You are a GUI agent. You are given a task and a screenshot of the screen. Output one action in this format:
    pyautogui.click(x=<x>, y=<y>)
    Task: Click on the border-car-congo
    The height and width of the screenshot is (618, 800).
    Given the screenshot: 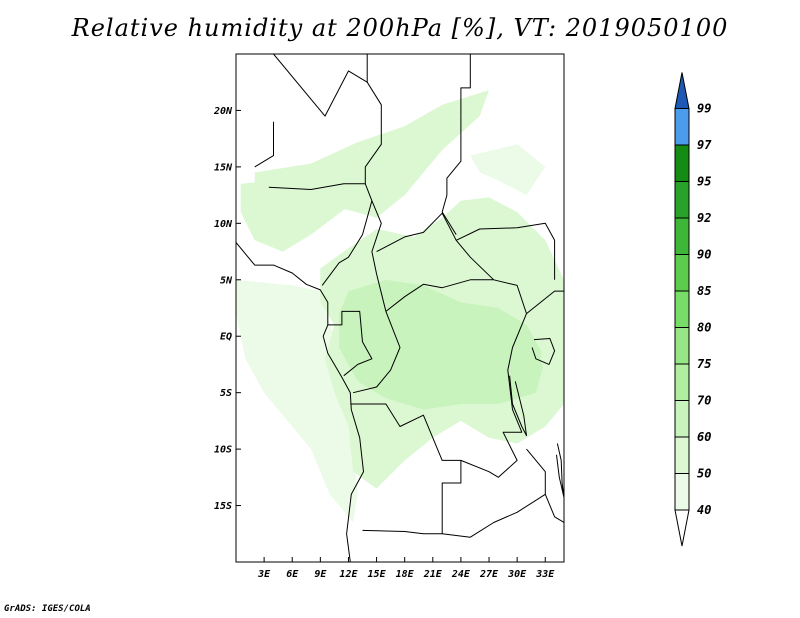 What is the action you would take?
    pyautogui.click(x=439, y=295)
    